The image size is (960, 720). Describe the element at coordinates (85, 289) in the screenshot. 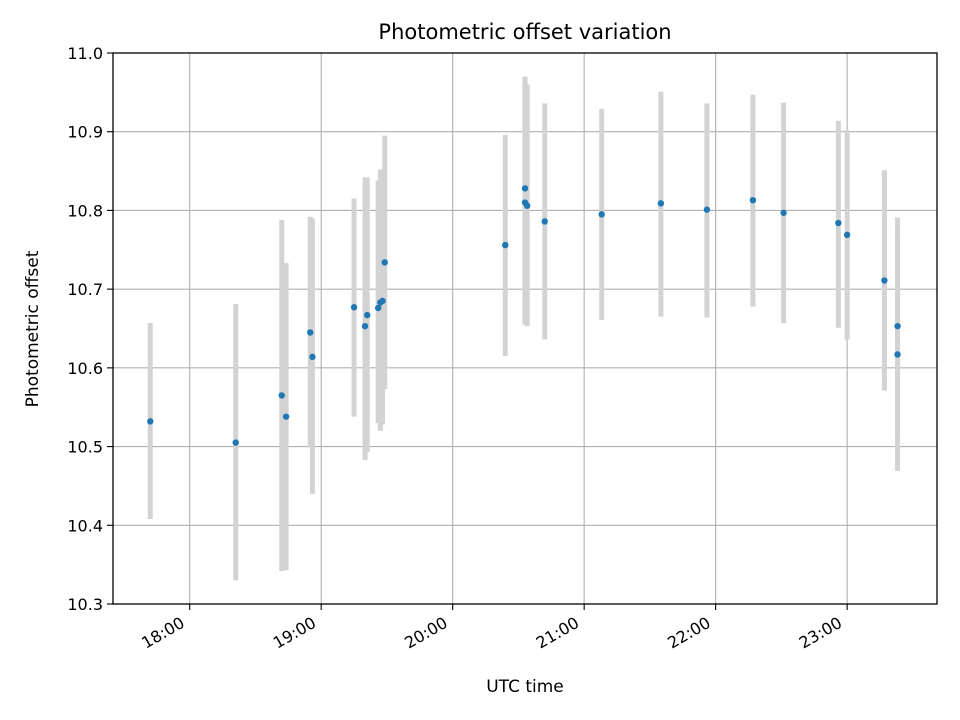

I see `y-tick-label: 10.7` at that location.